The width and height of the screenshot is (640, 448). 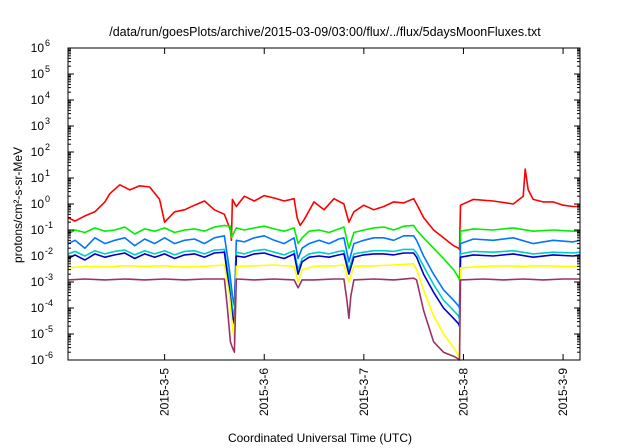 I want to click on y-tick-exp-2: 4, so click(x=47, y=95).